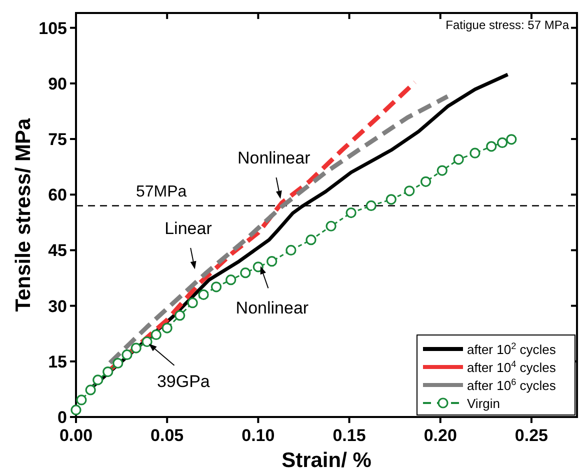 The width and height of the screenshot is (579, 475). What do you see at coordinates (57, 195) in the screenshot?
I see `y-tick-label: 60` at bounding box center [57, 195].